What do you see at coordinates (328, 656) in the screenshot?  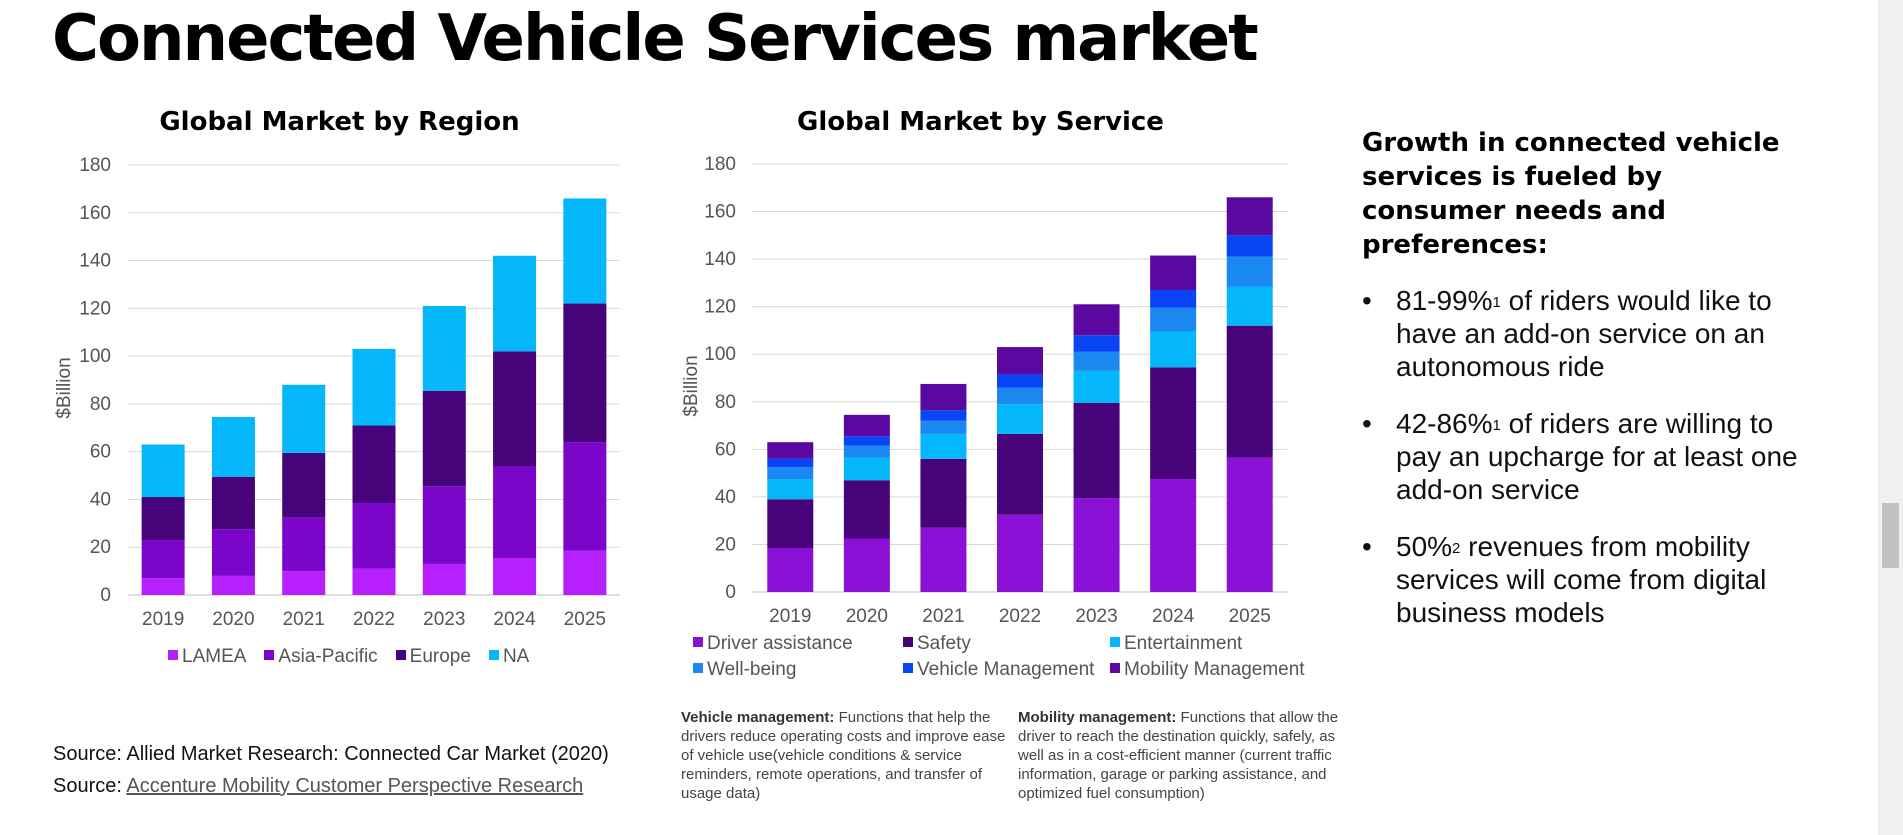 I see `legend-label: Asia-Pacific` at bounding box center [328, 656].